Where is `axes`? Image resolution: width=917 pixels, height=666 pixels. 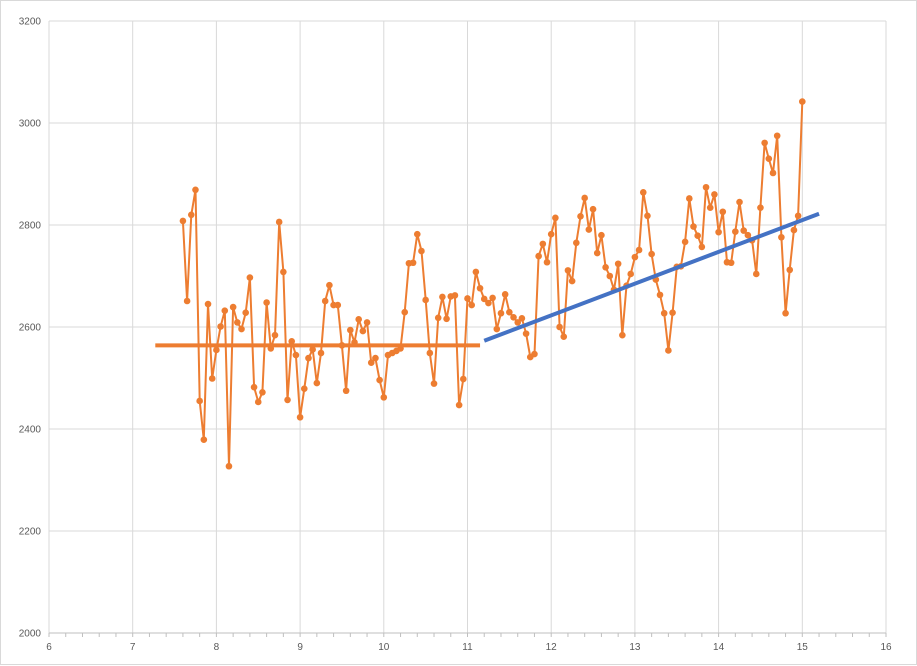 axes is located at coordinates (467, 634).